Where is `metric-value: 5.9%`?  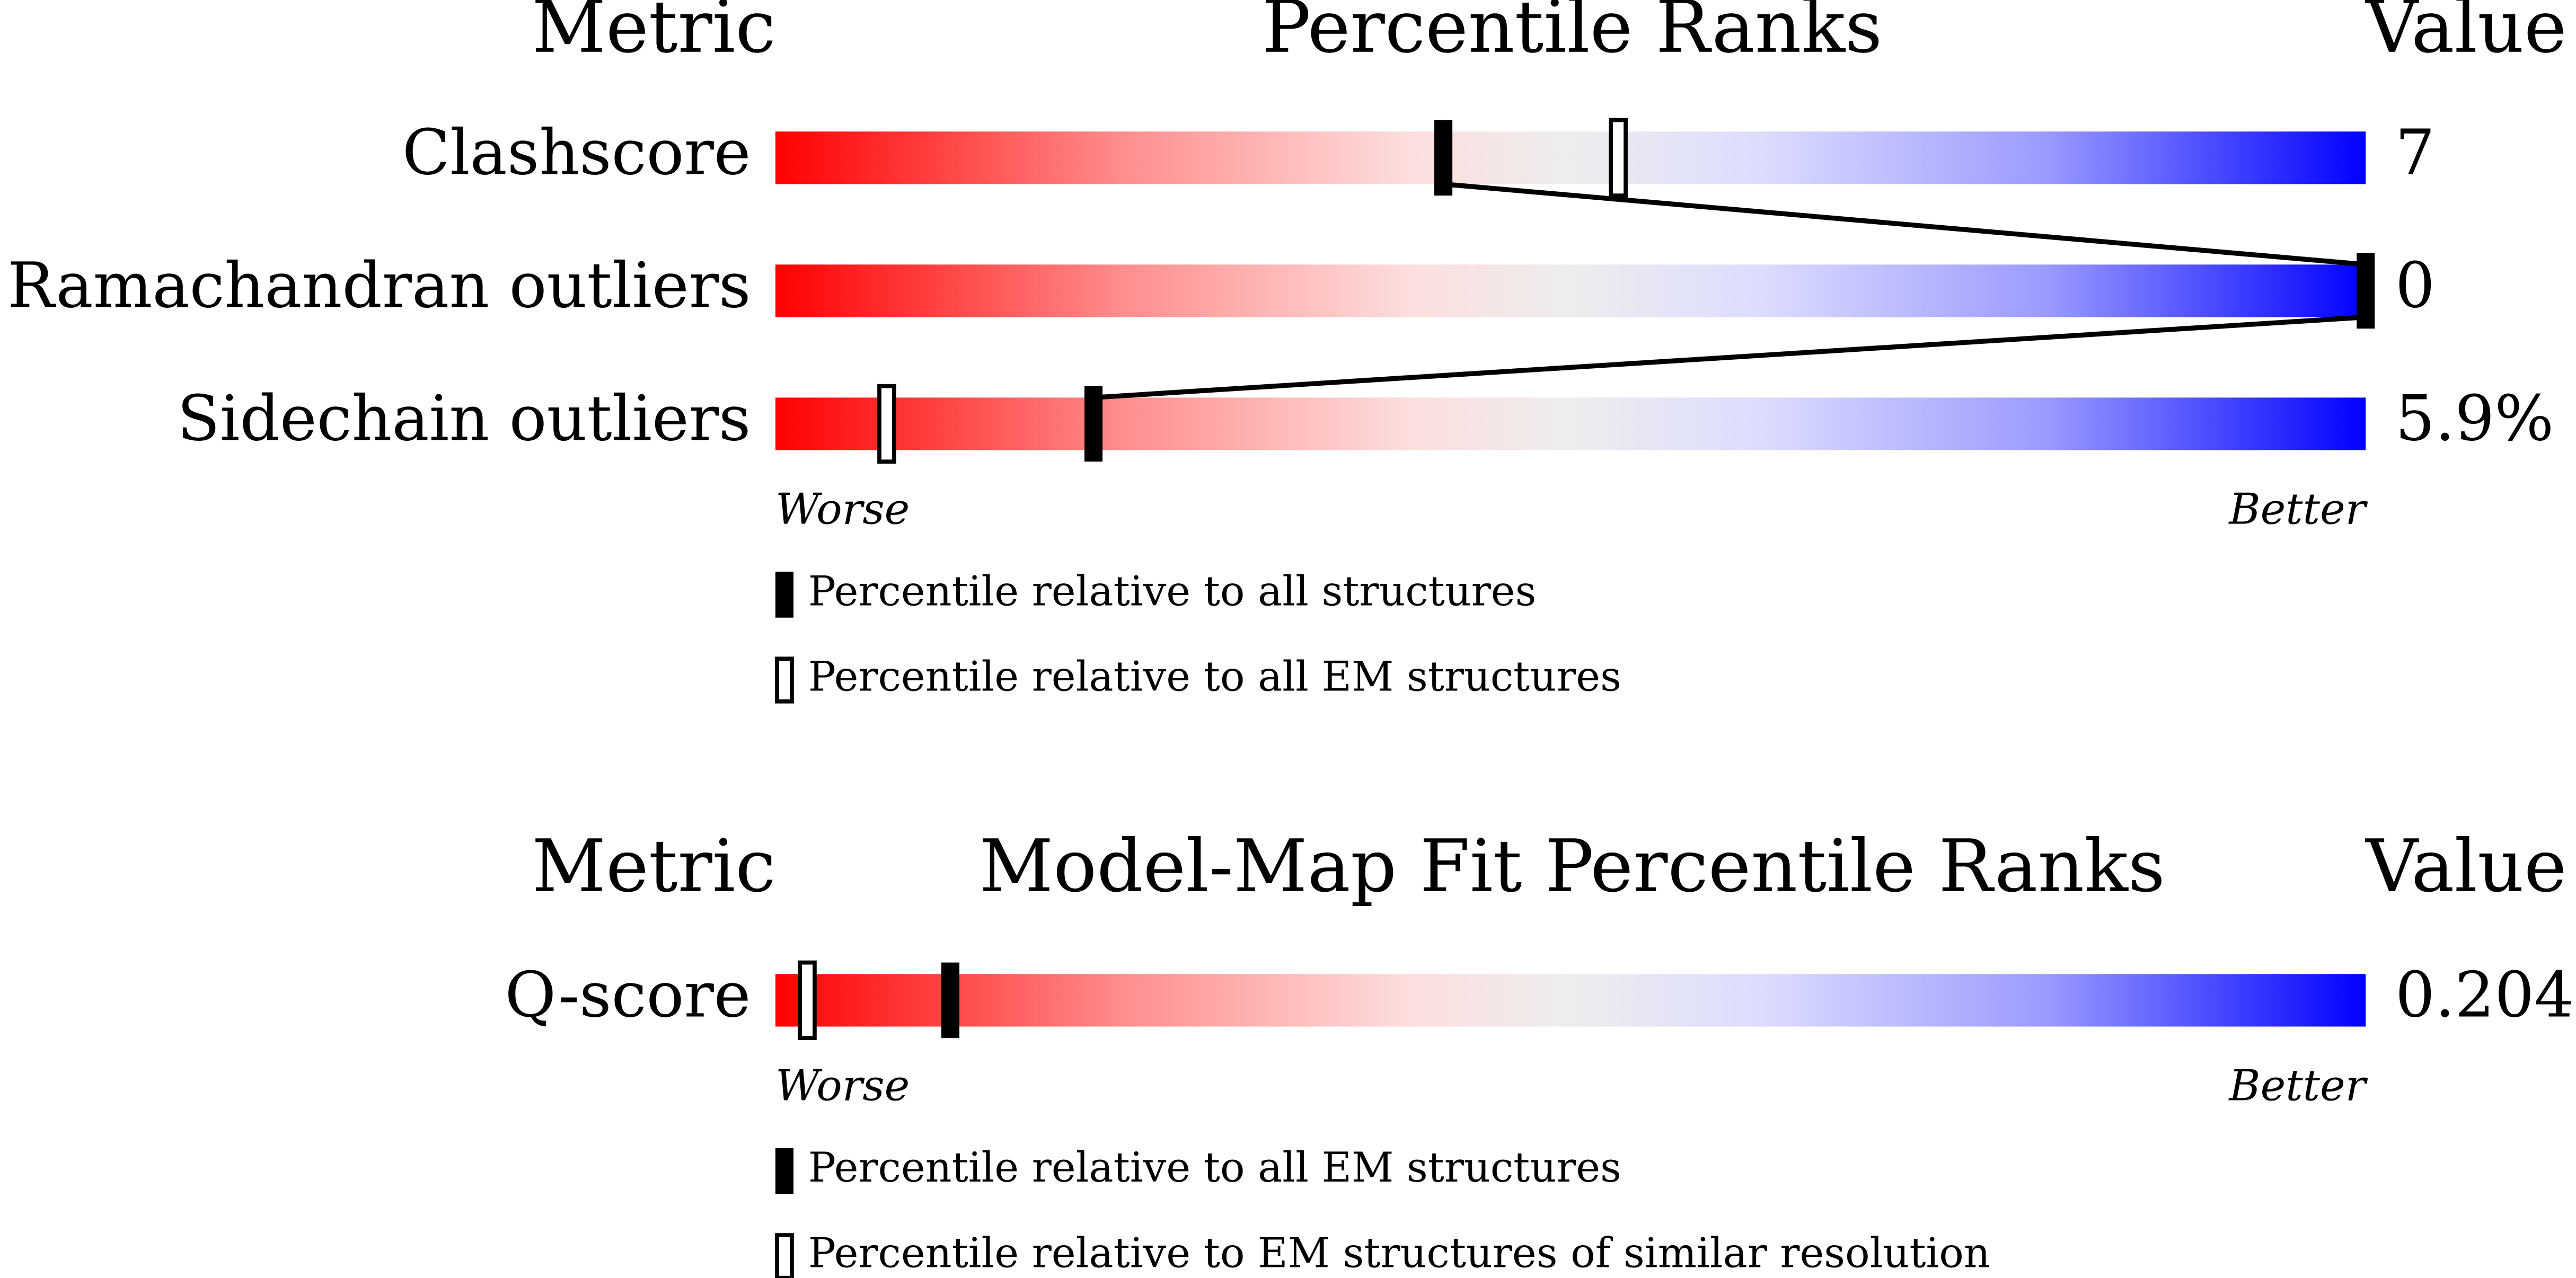
metric-value: 5.9% is located at coordinates (2474, 419).